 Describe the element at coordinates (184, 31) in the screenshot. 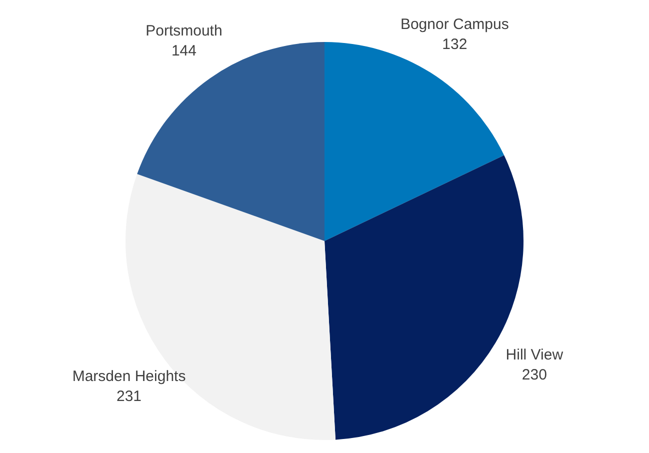

I see `slice-label: Portsmouth` at that location.